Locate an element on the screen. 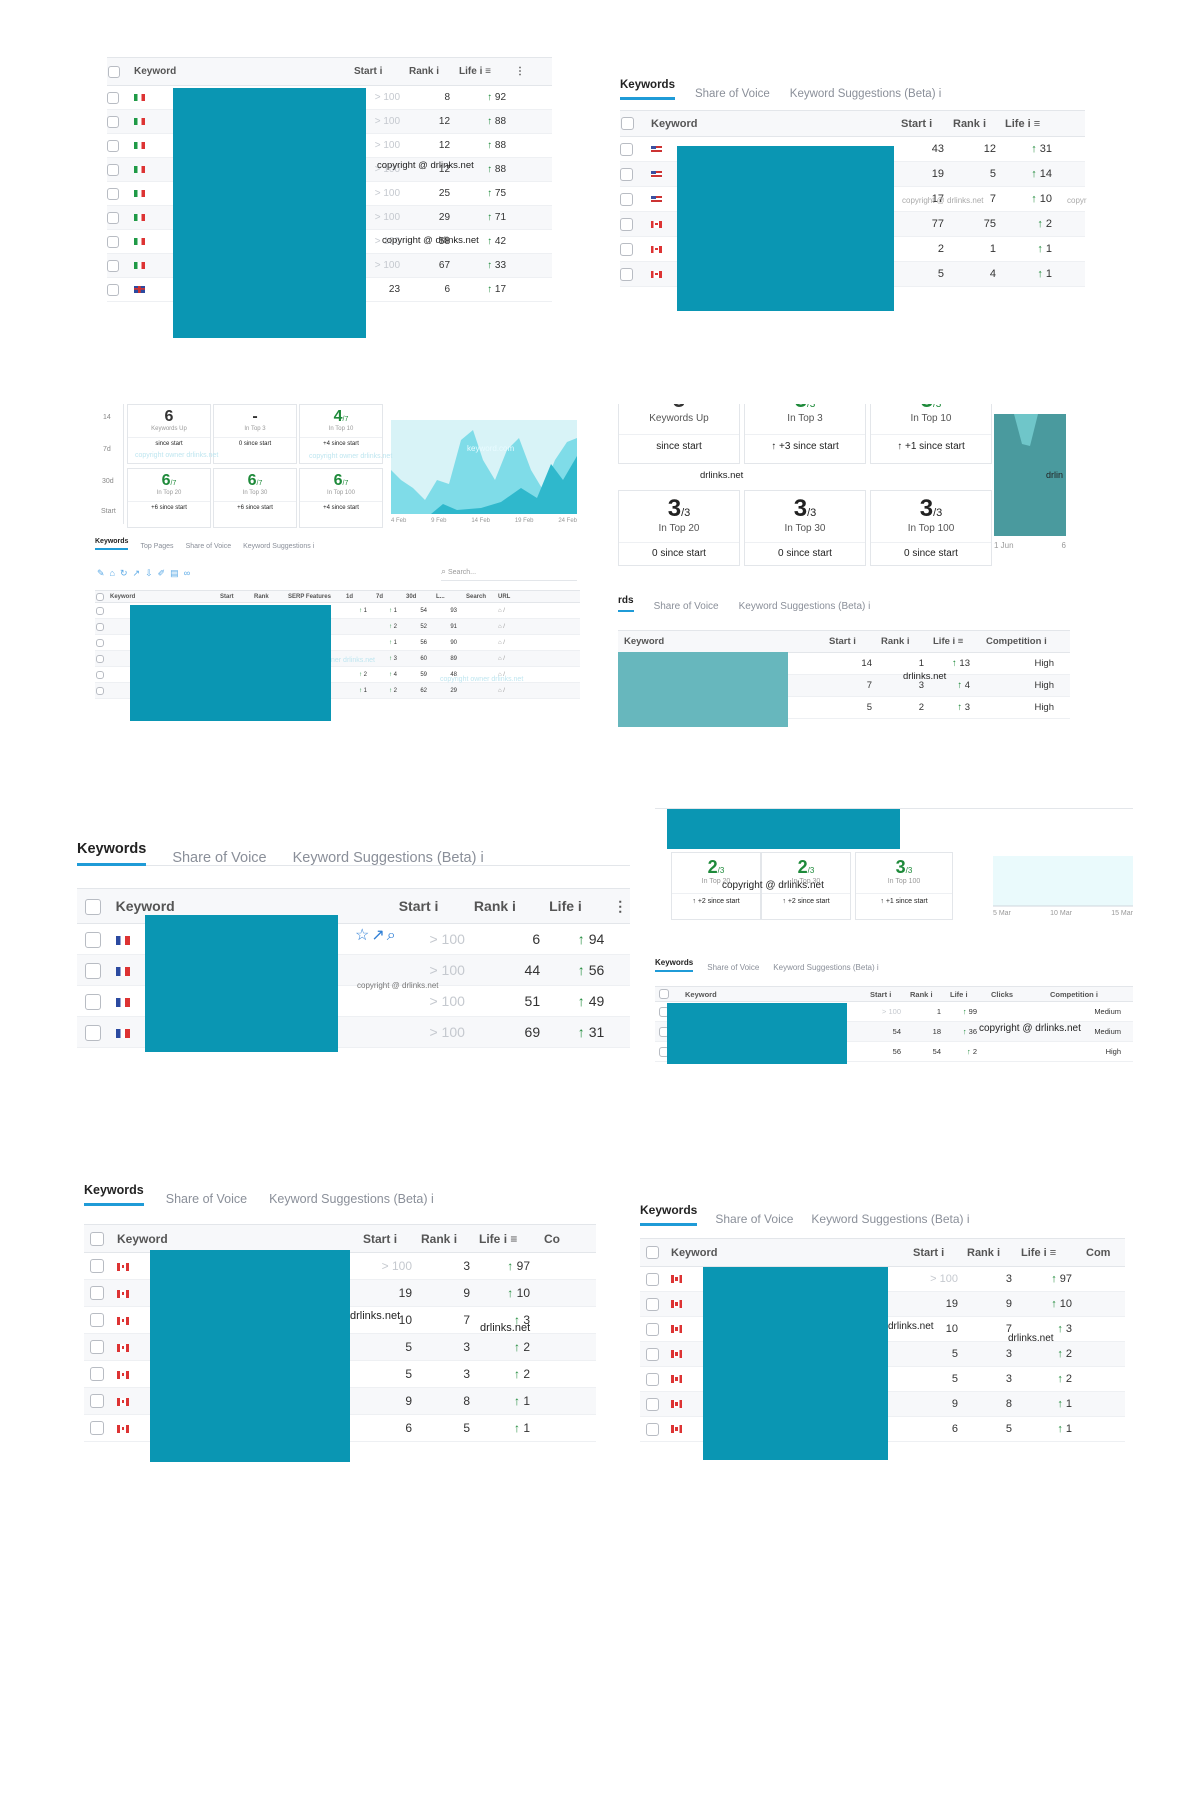 The image size is (1200, 1800). clicks-column-header: Clicks is located at coordinates (1017, 994).